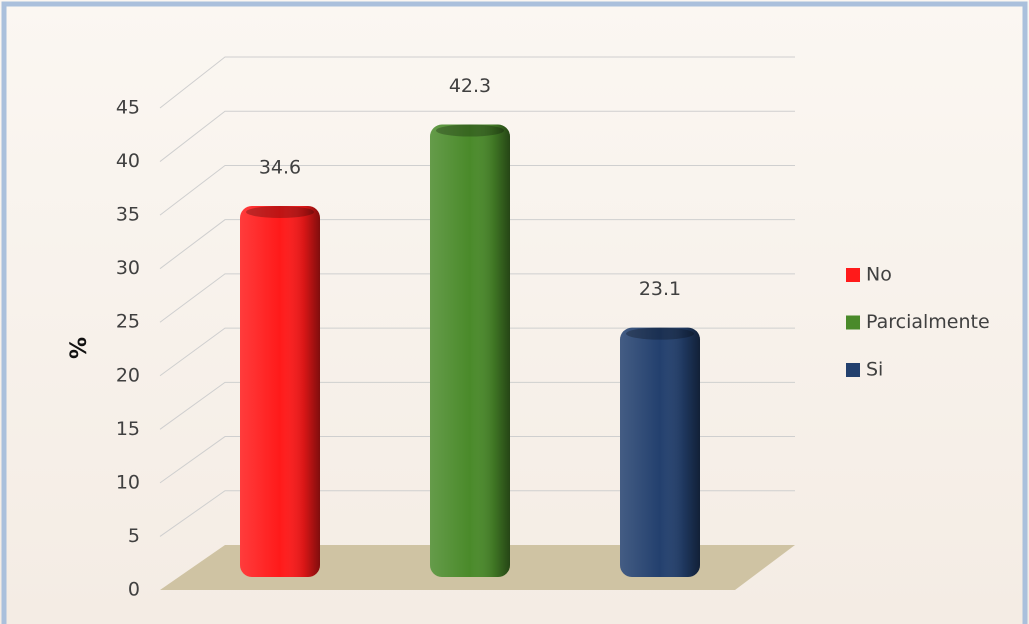 The width and height of the screenshot is (1029, 624). I want to click on y-tick-label: 30, so click(128, 268).